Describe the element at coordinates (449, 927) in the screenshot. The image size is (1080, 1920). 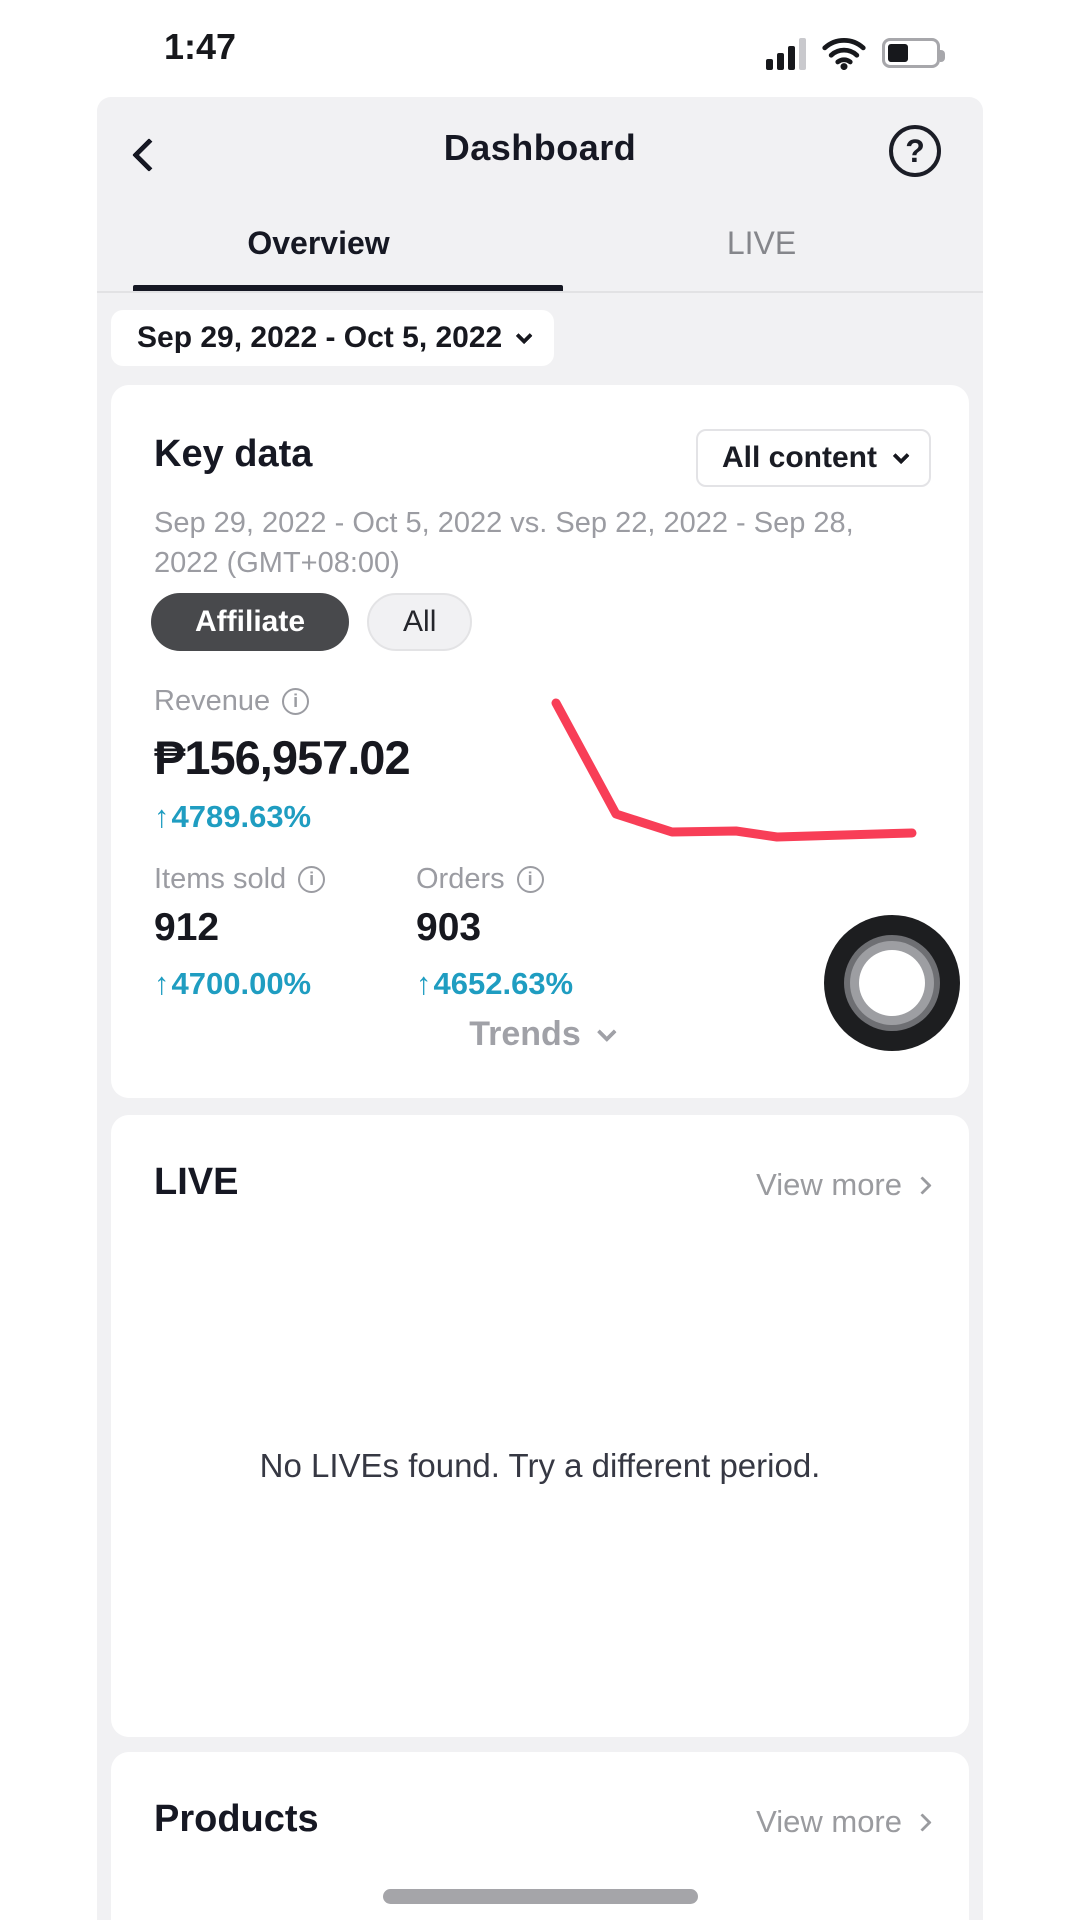
I see `orders-value: 903` at that location.